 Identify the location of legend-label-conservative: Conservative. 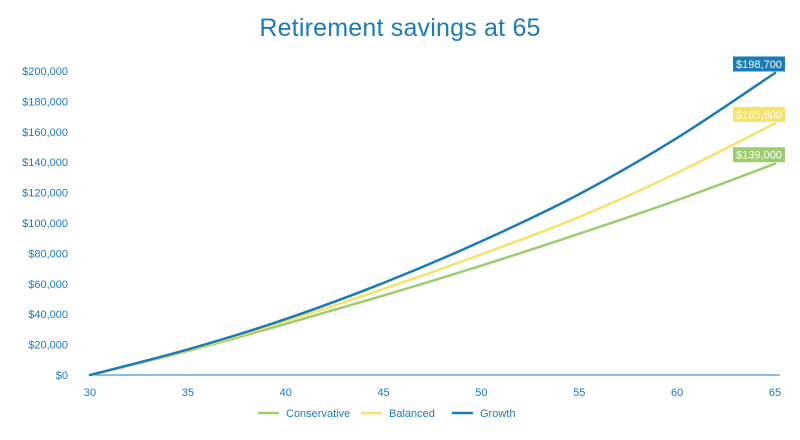
(318, 414).